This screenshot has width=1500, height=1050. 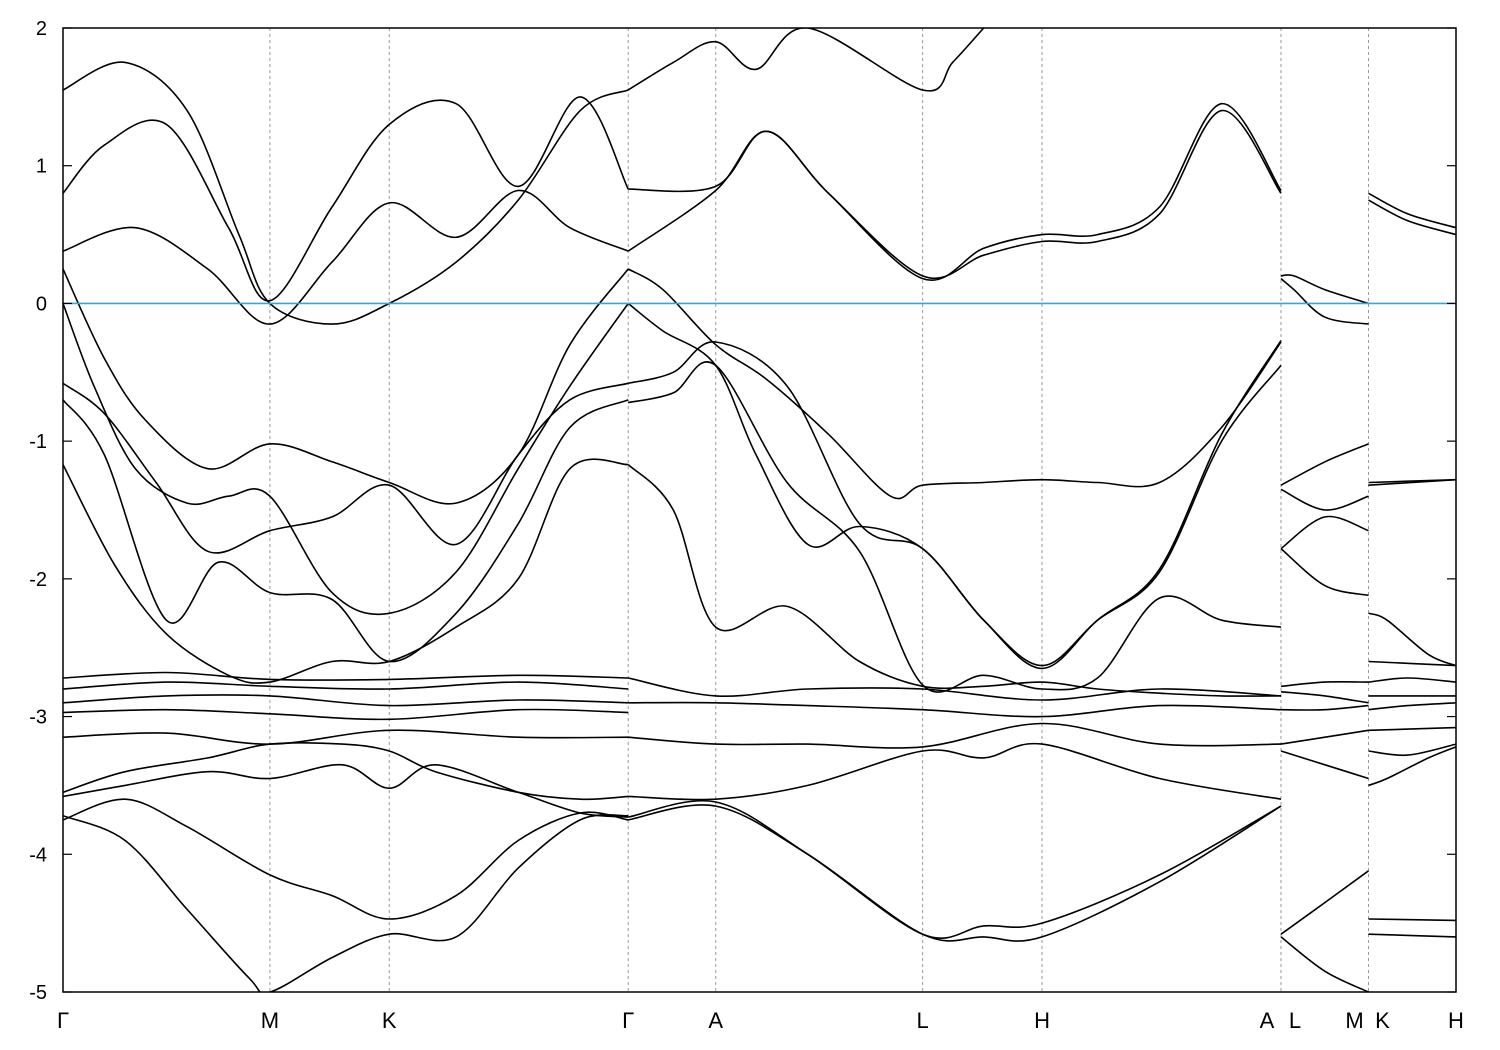 What do you see at coordinates (38, 993) in the screenshot?
I see `y-tick-label: -5` at bounding box center [38, 993].